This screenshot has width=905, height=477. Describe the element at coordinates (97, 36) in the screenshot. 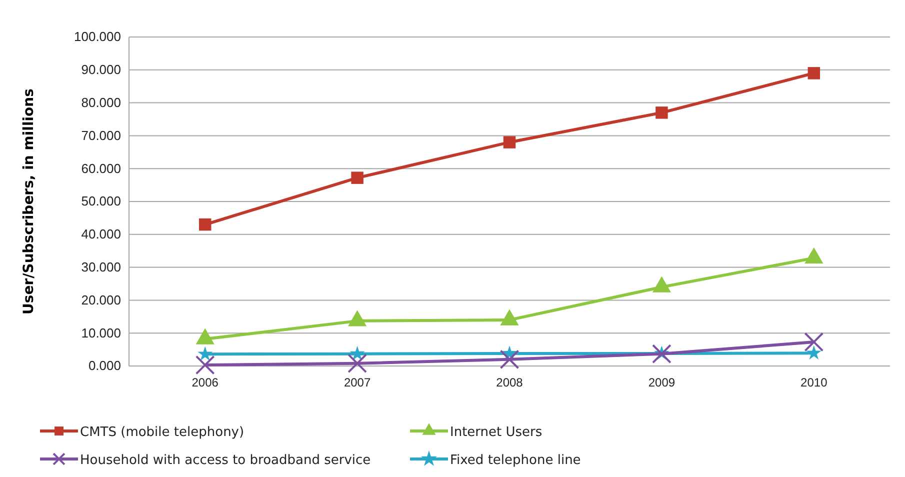

I see `y-tick-label: 100.000` at that location.